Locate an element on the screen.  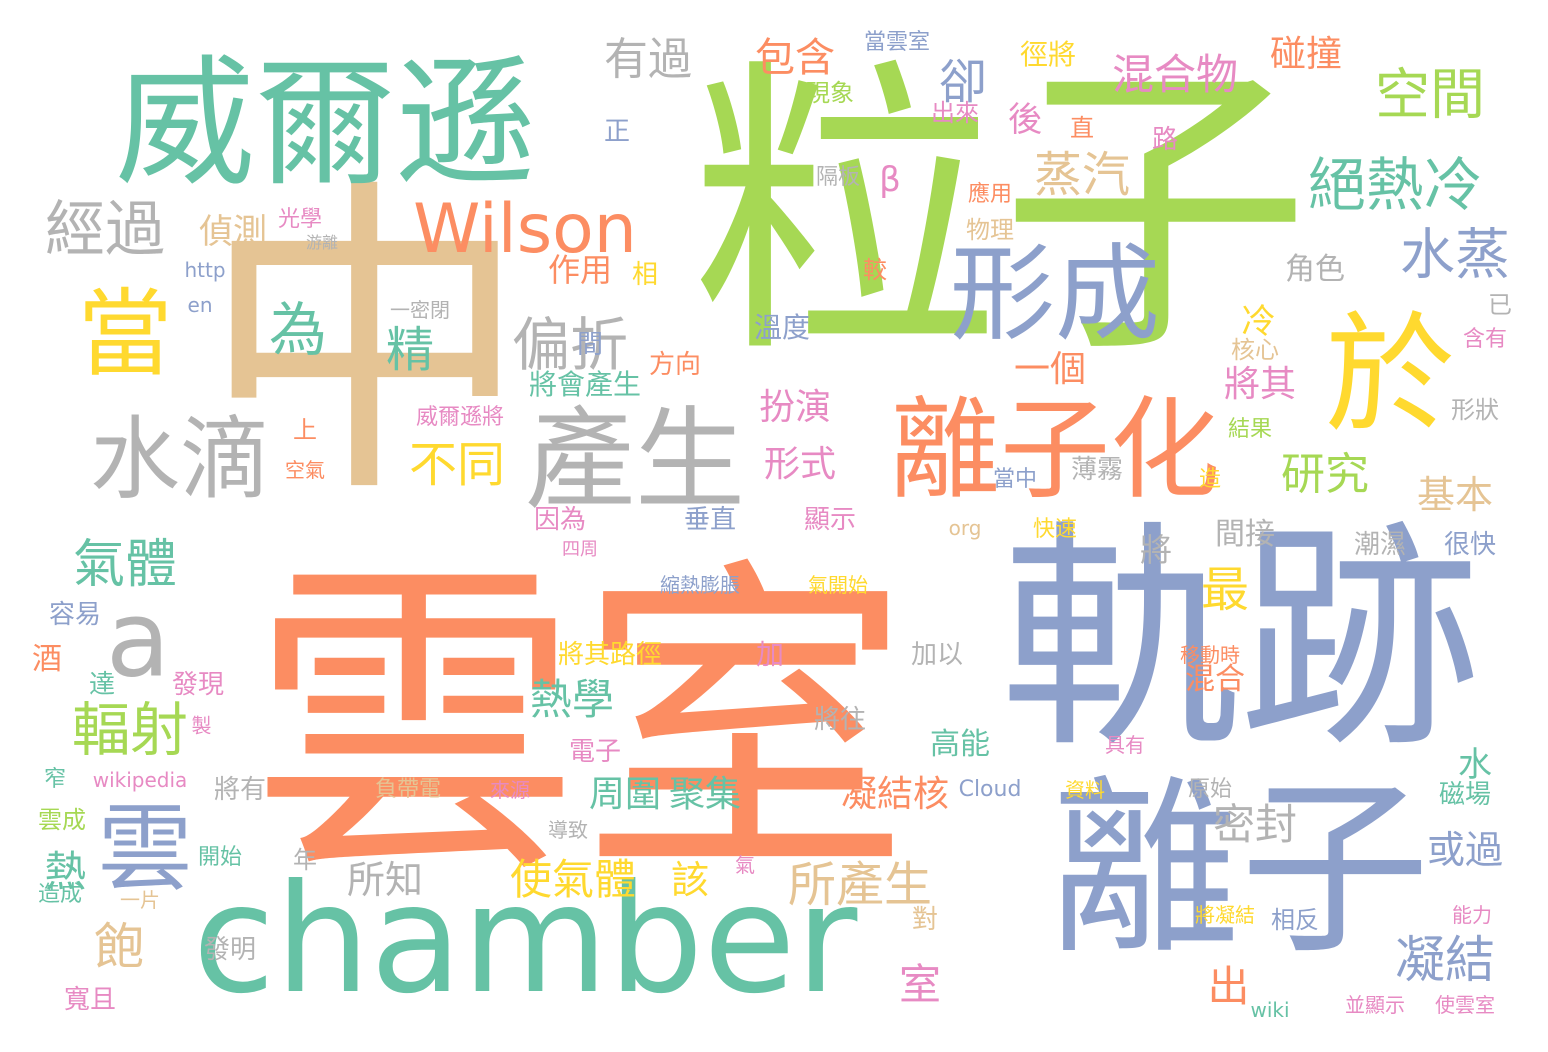
cloud-word: 有過 is located at coordinates (648, 59).